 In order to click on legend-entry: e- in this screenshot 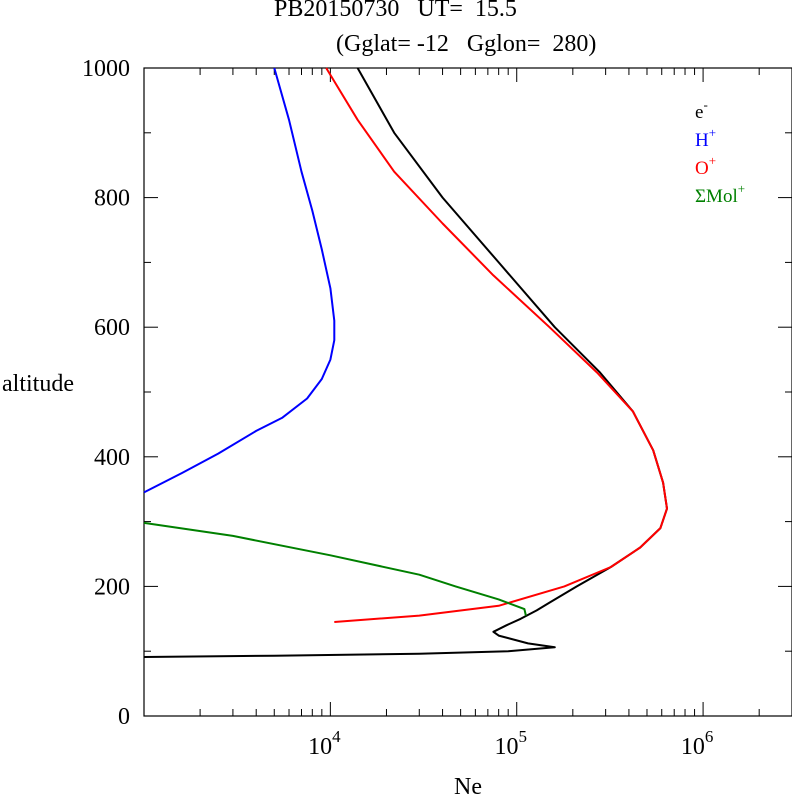, I will do `click(701, 110)`.